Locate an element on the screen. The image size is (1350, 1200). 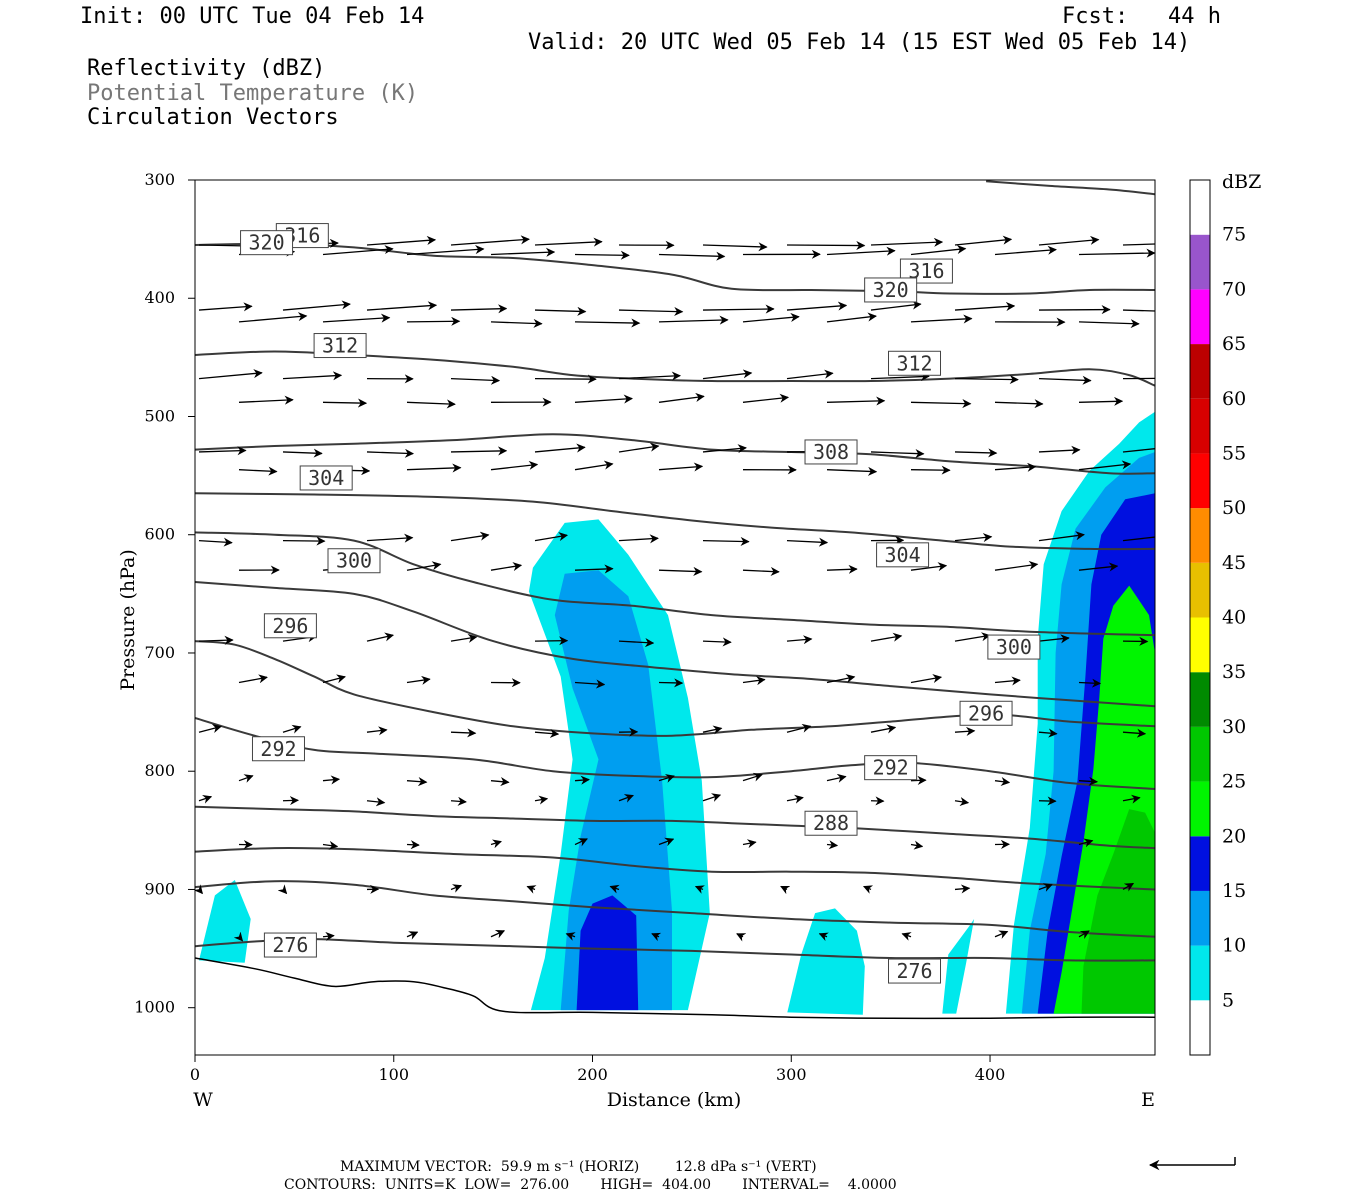
colorbar-label-65: 65 is located at coordinates (1234, 344).